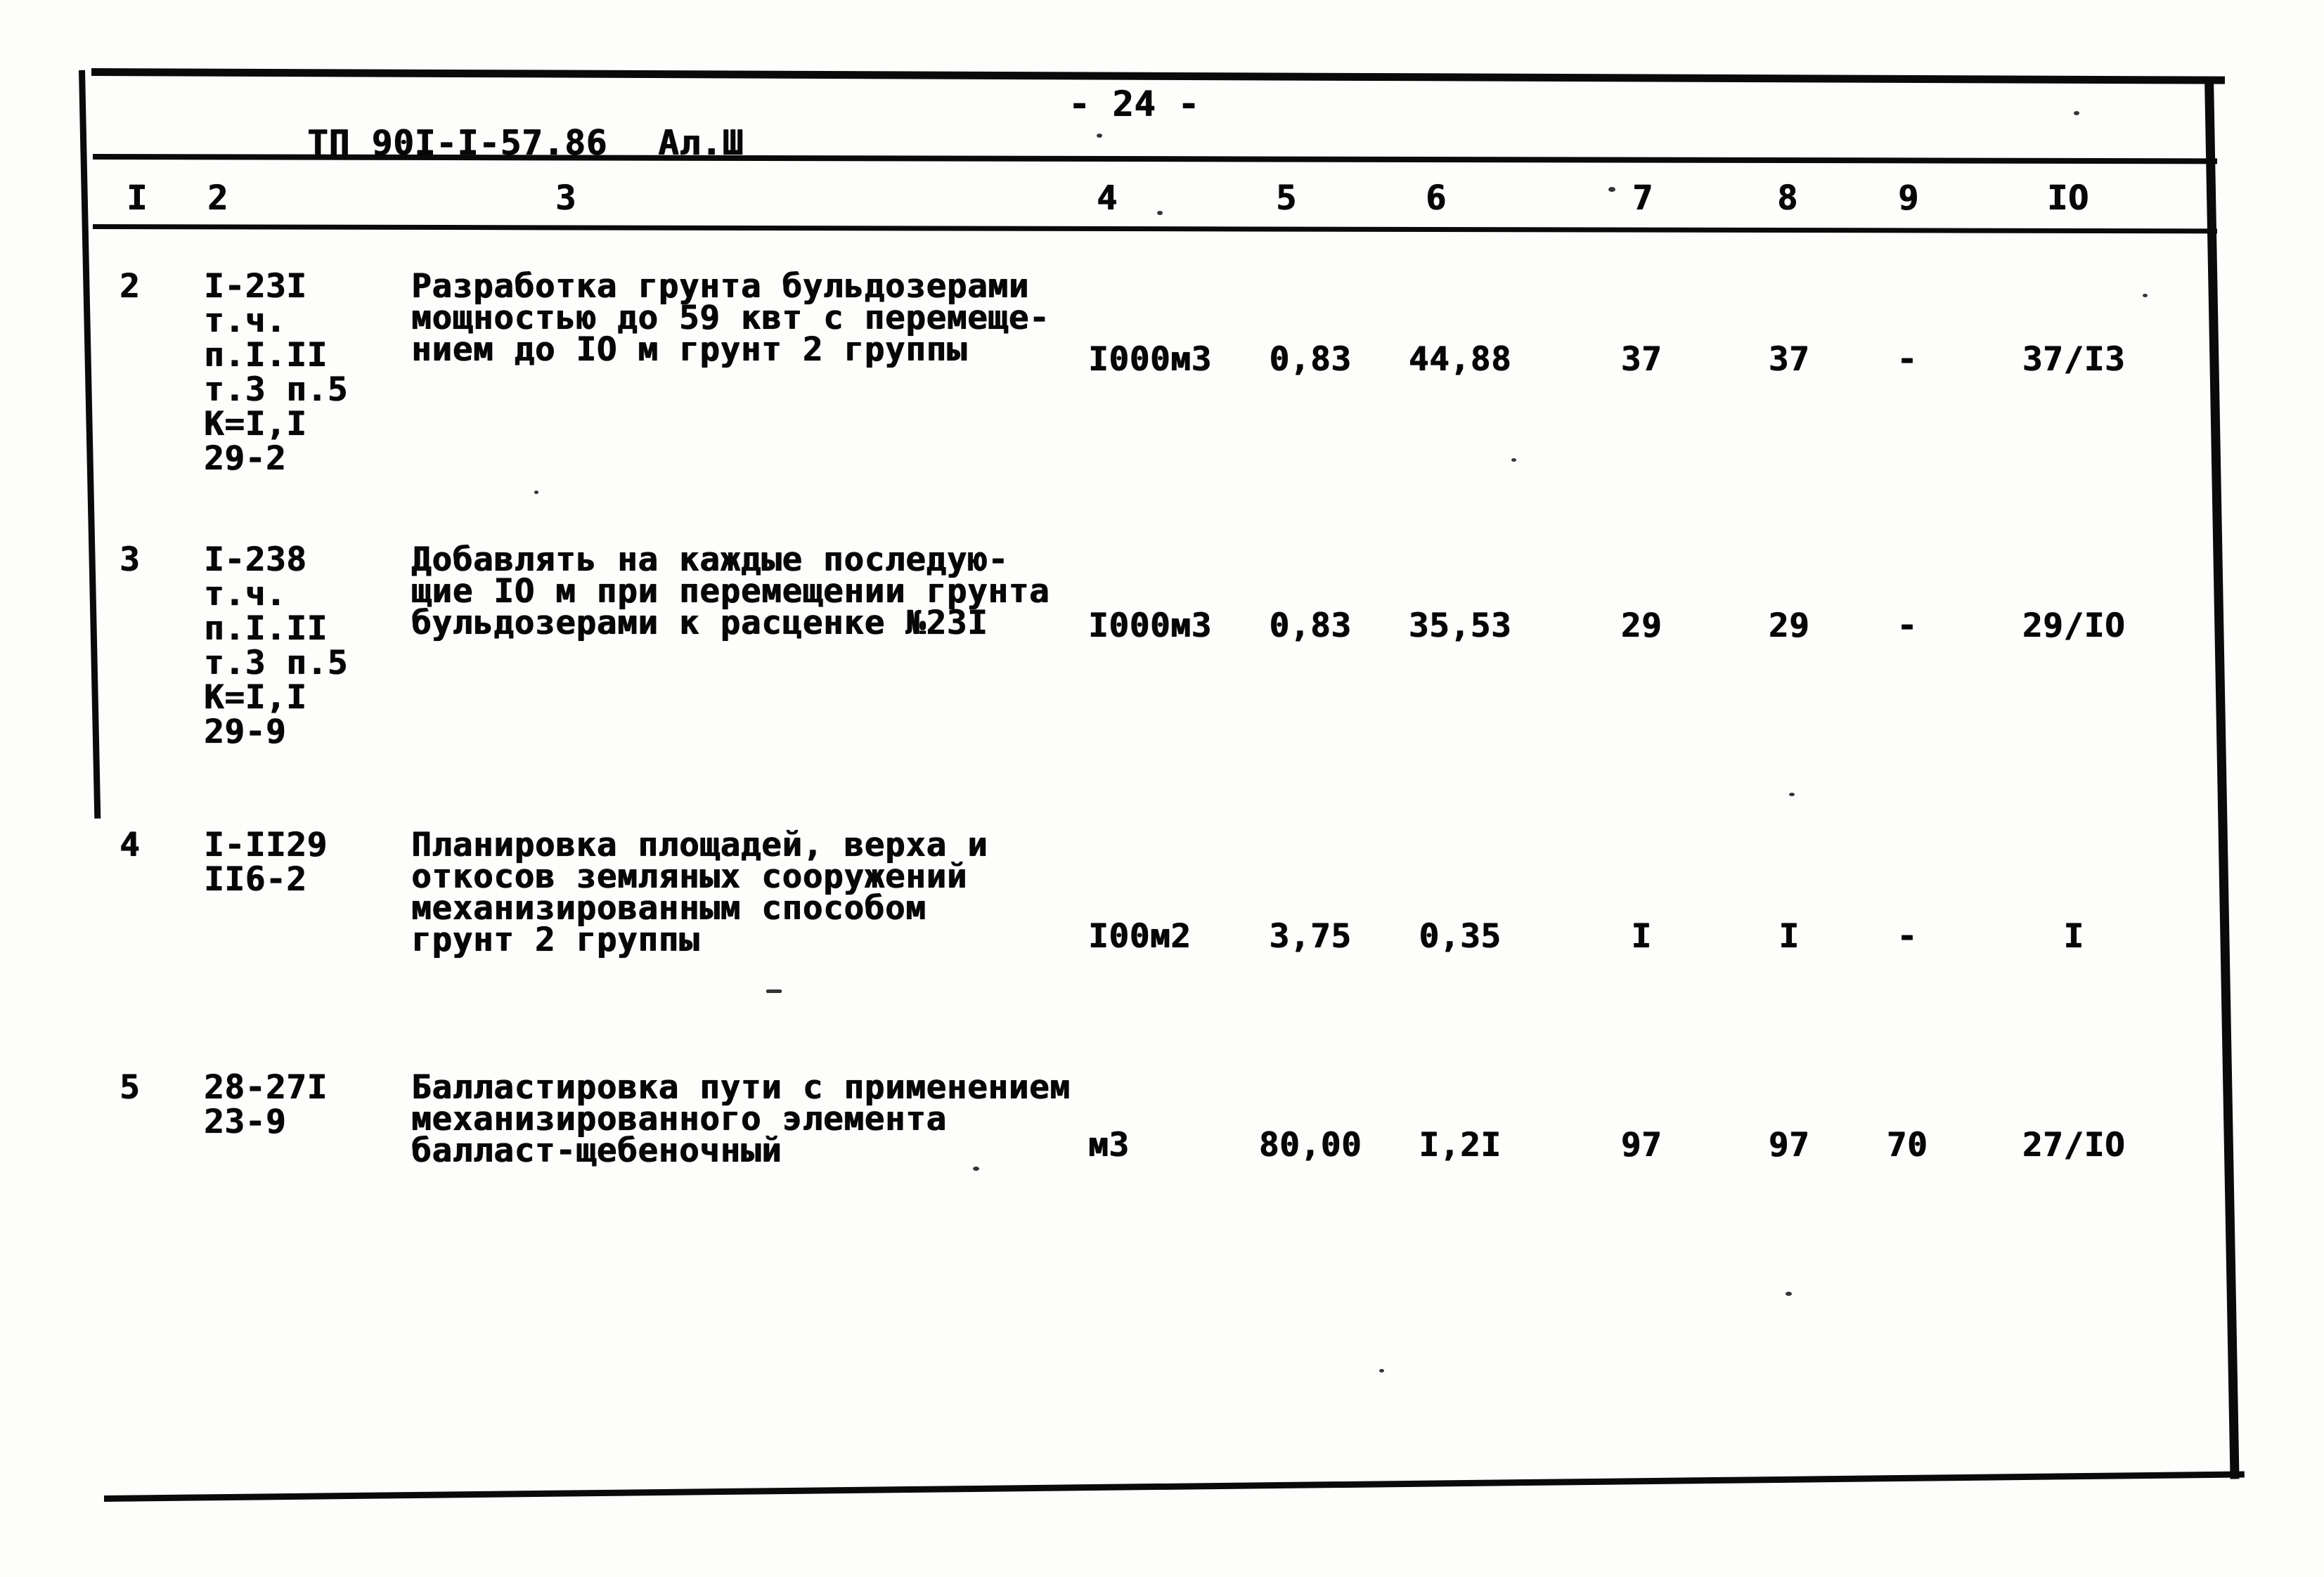  What do you see at coordinates (1310, 1145) in the screenshot?
I see `row-value-col5: 80,00` at bounding box center [1310, 1145].